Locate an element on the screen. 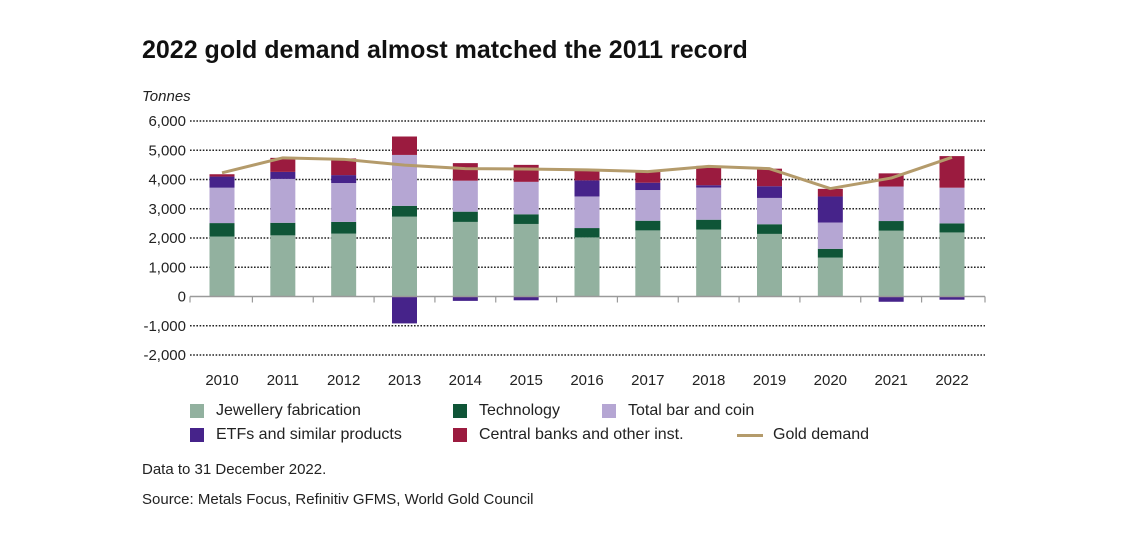  legend-item-gold-demand: Gold demand is located at coordinates (803, 435).